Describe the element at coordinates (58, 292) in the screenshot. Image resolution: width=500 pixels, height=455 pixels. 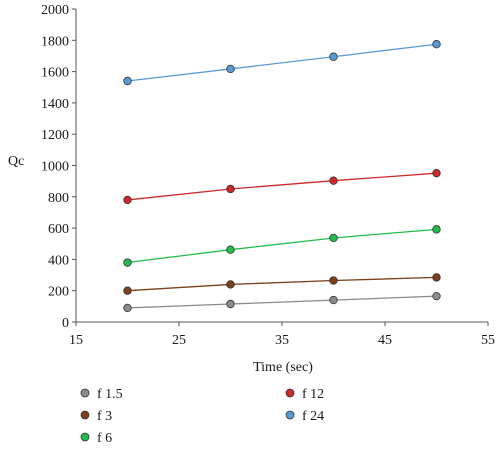
I see `y-tick-label: 200` at that location.